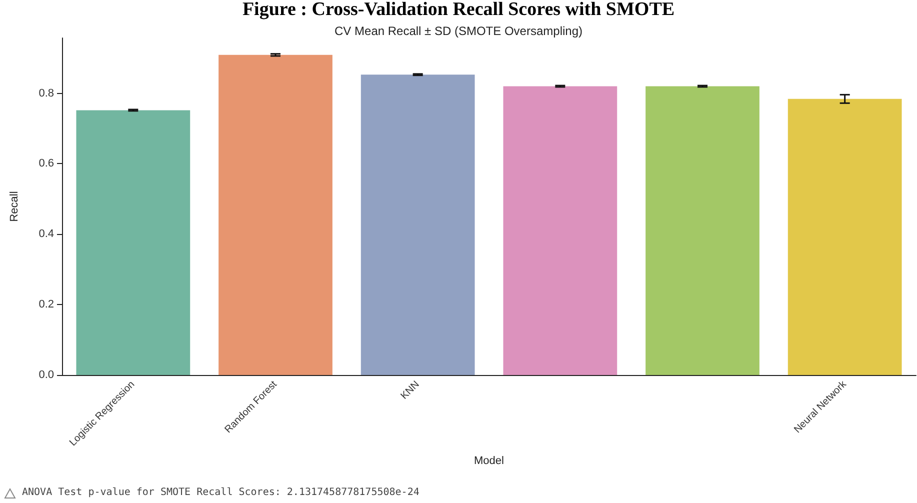 The width and height of the screenshot is (917, 503). What do you see at coordinates (458, 10) in the screenshot?
I see `chart-title: Figure : Cross-Validation Recall Scores with SMOTE` at bounding box center [458, 10].